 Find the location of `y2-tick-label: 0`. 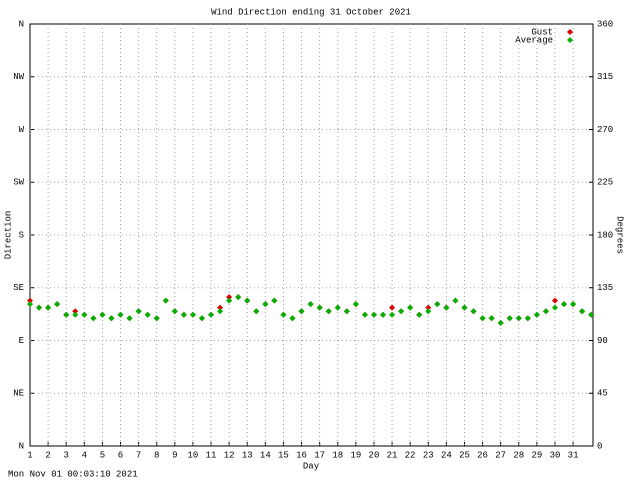

y2-tick-label: 0 is located at coordinates (599, 446).